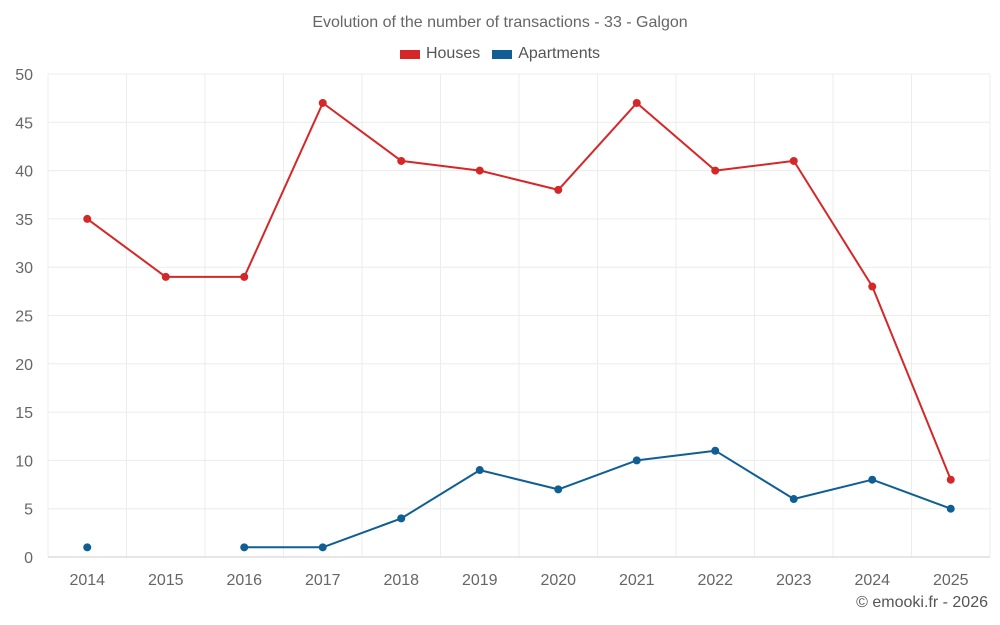  I want to click on x-tick-label: 2021, so click(637, 580).